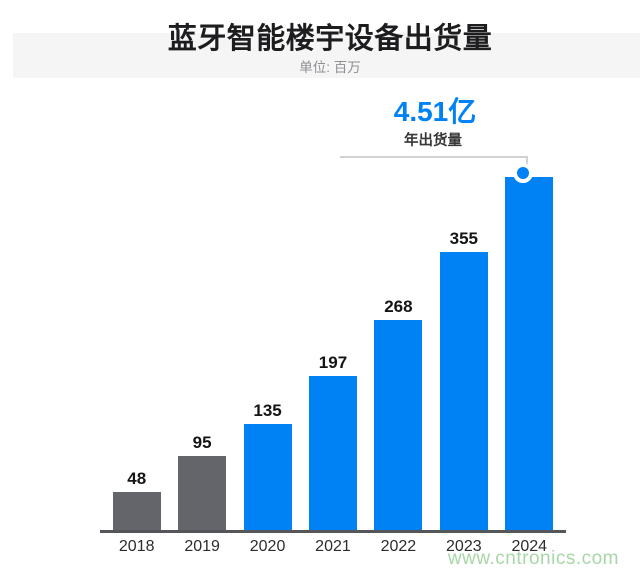 The image size is (640, 574). Describe the element at coordinates (137, 478) in the screenshot. I see `bar-value-label: 48` at that location.